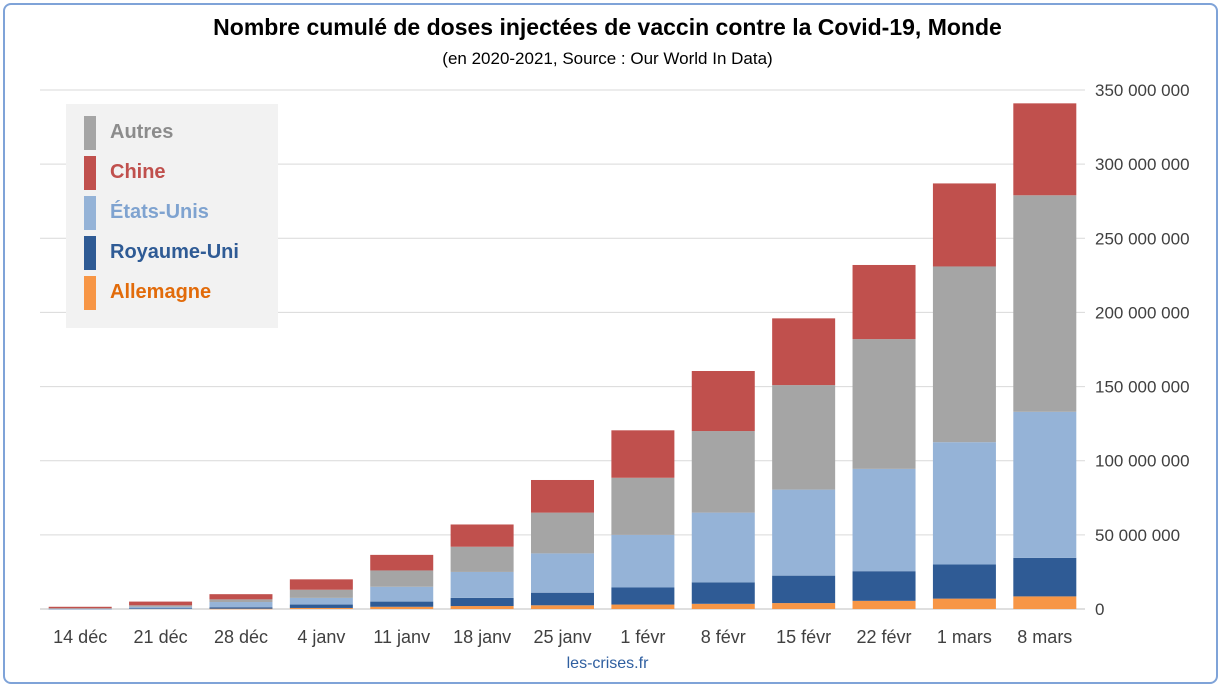 Image resolution: width=1221 pixels, height=687 pixels. What do you see at coordinates (884, 637) in the screenshot?
I see `x-tick-label: 22 févr` at bounding box center [884, 637].